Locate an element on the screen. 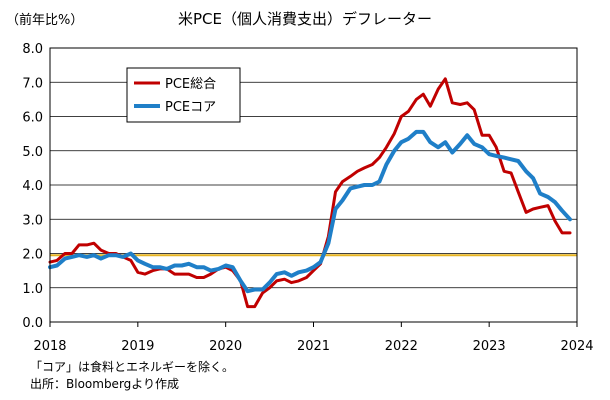  x-tick-label-0: 2018 is located at coordinates (49, 346).